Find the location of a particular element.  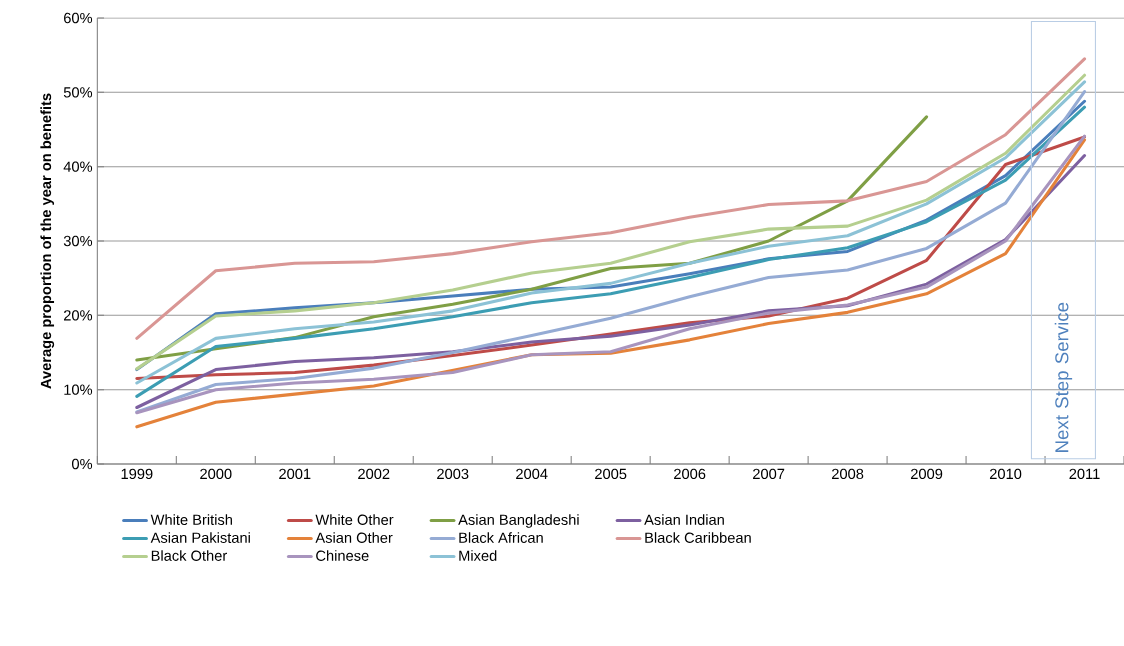

y-tick-label: 40% is located at coordinates (78, 166).